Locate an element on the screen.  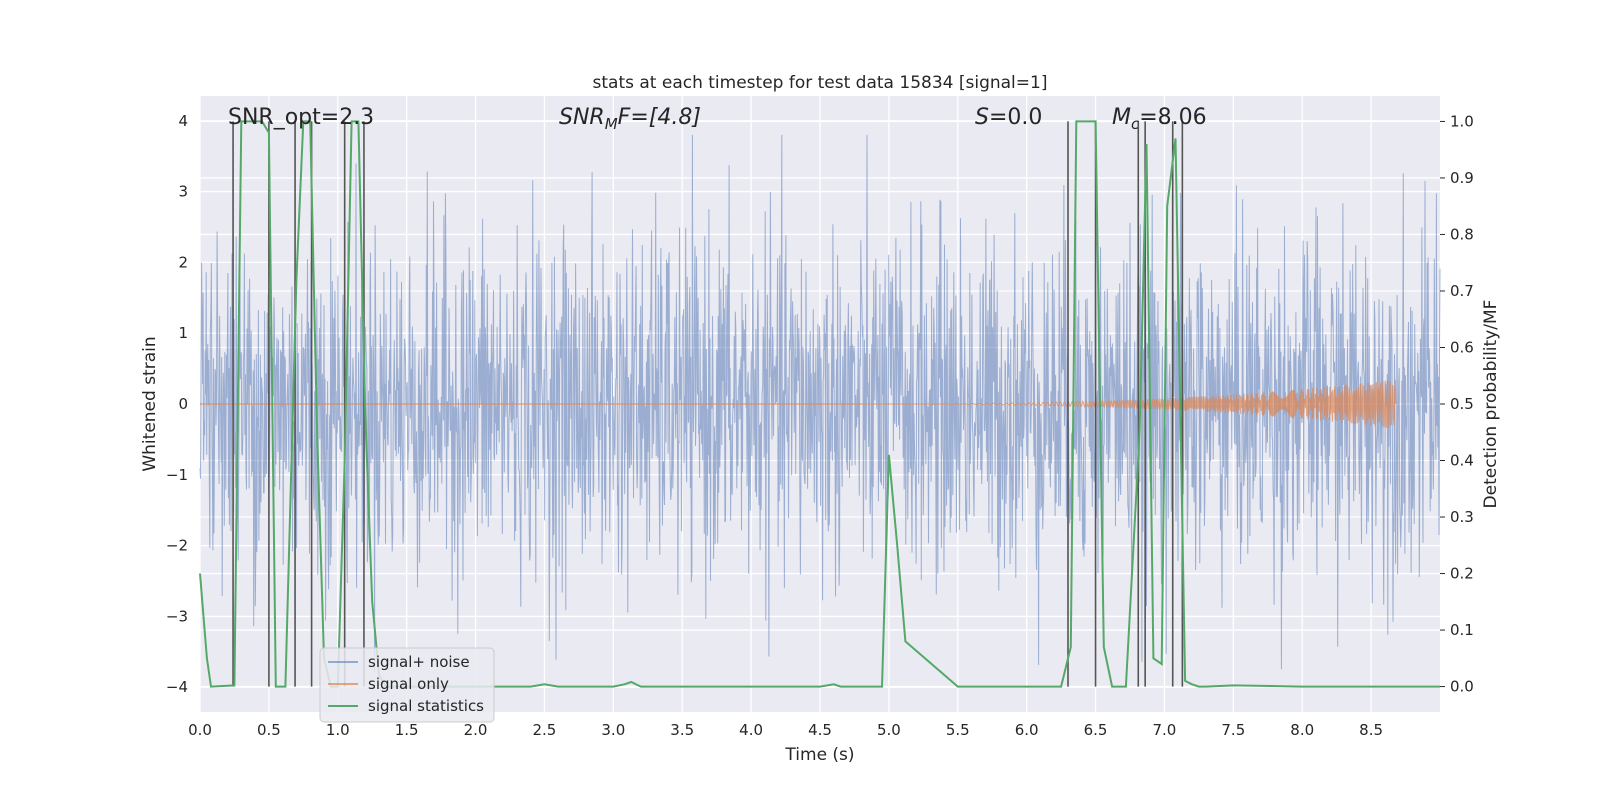
x-tick-label-11: 5.5 is located at coordinates (958, 730).